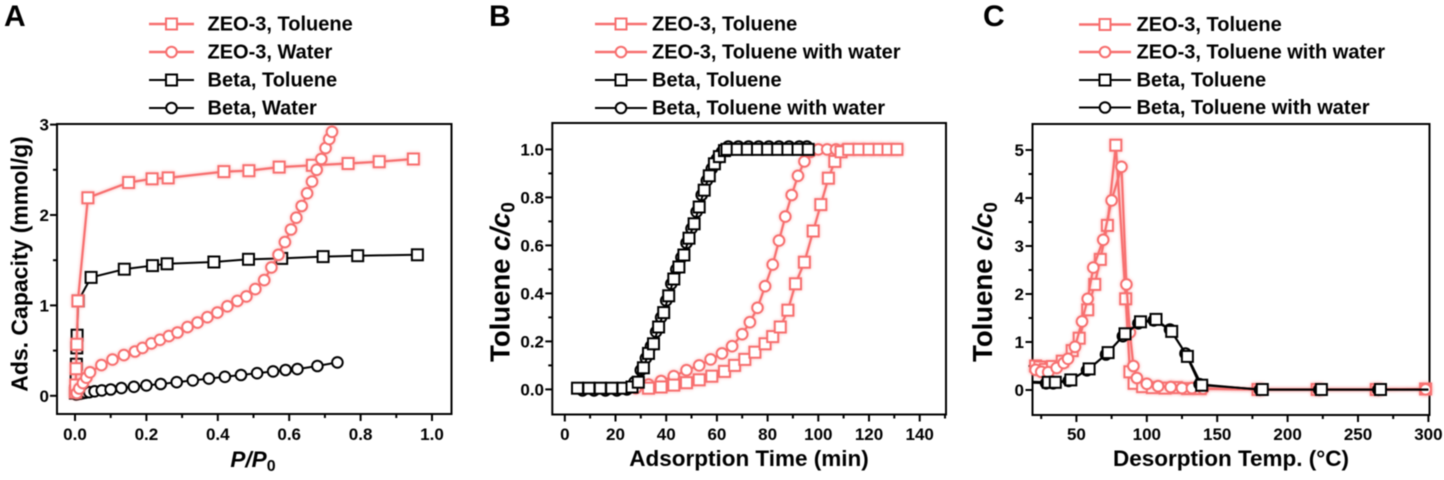  I want to click on svg-text: 5, so click(1019, 150).